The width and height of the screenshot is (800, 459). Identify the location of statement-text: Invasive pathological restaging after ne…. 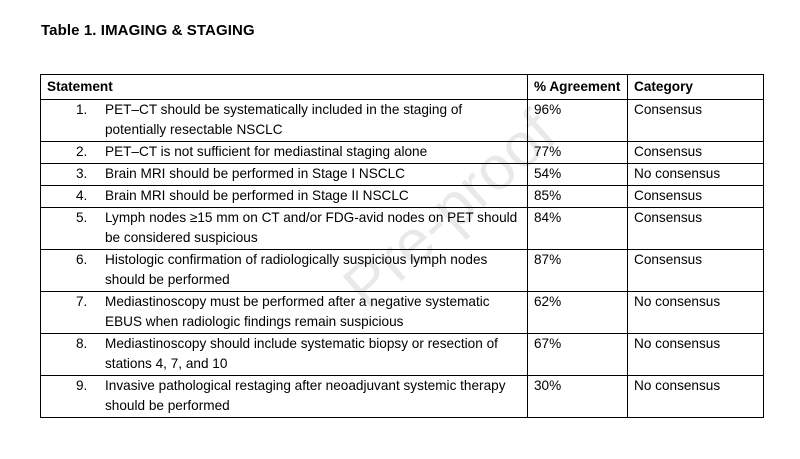
(305, 395).